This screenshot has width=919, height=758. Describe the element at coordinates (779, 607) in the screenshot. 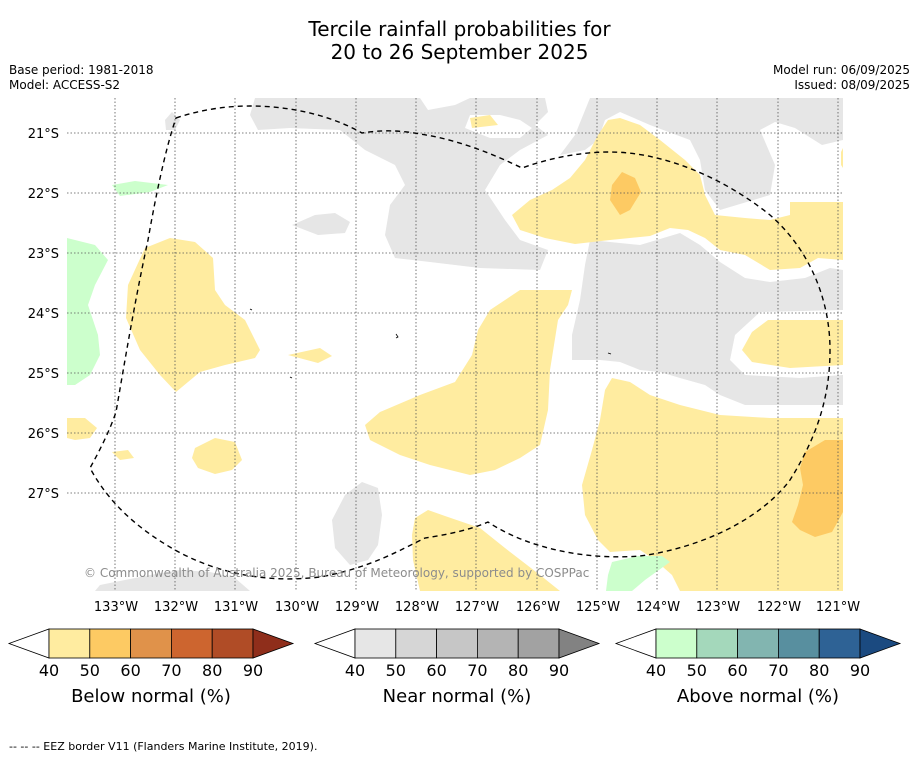

I see `lon-label: 122°W` at that location.